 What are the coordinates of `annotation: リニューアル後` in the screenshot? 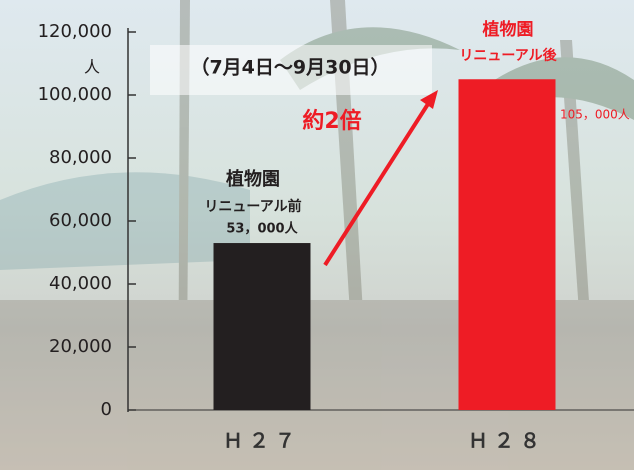 It's located at (508, 55).